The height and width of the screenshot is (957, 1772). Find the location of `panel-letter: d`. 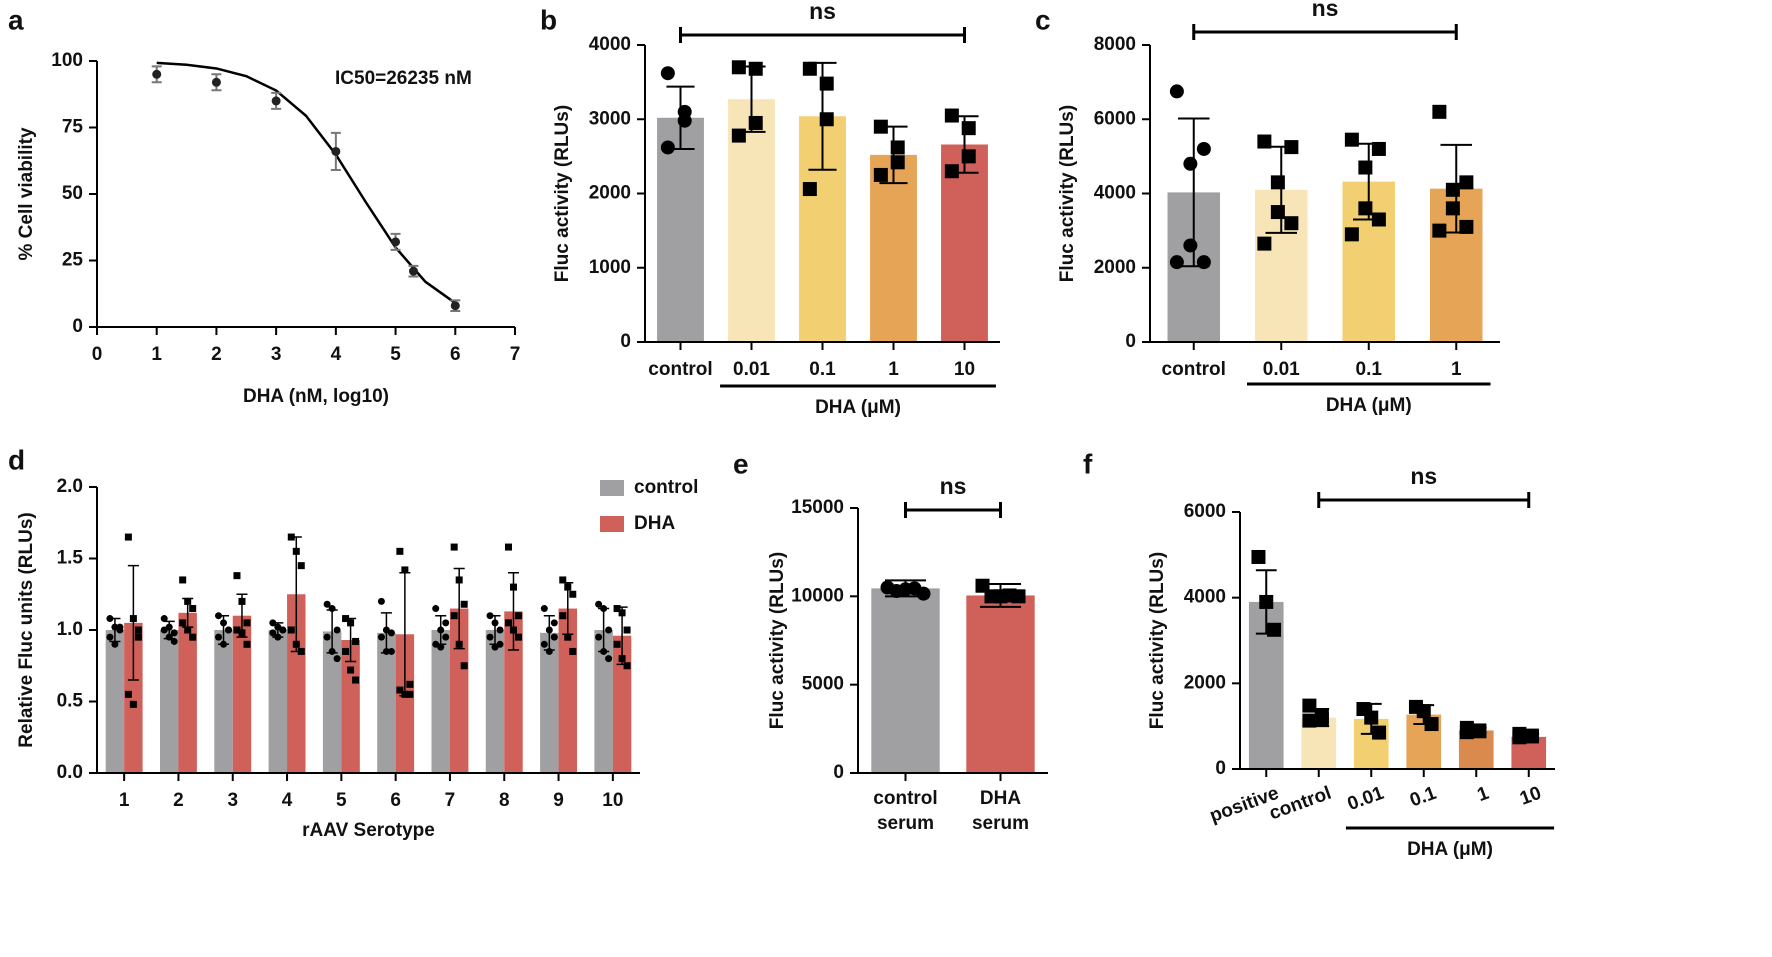

panel-letter: d is located at coordinates (16, 459).